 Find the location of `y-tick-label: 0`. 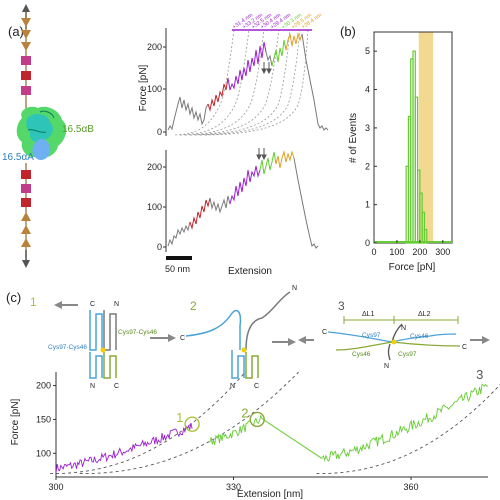

y-tick-label: 0 is located at coordinates (367, 243).